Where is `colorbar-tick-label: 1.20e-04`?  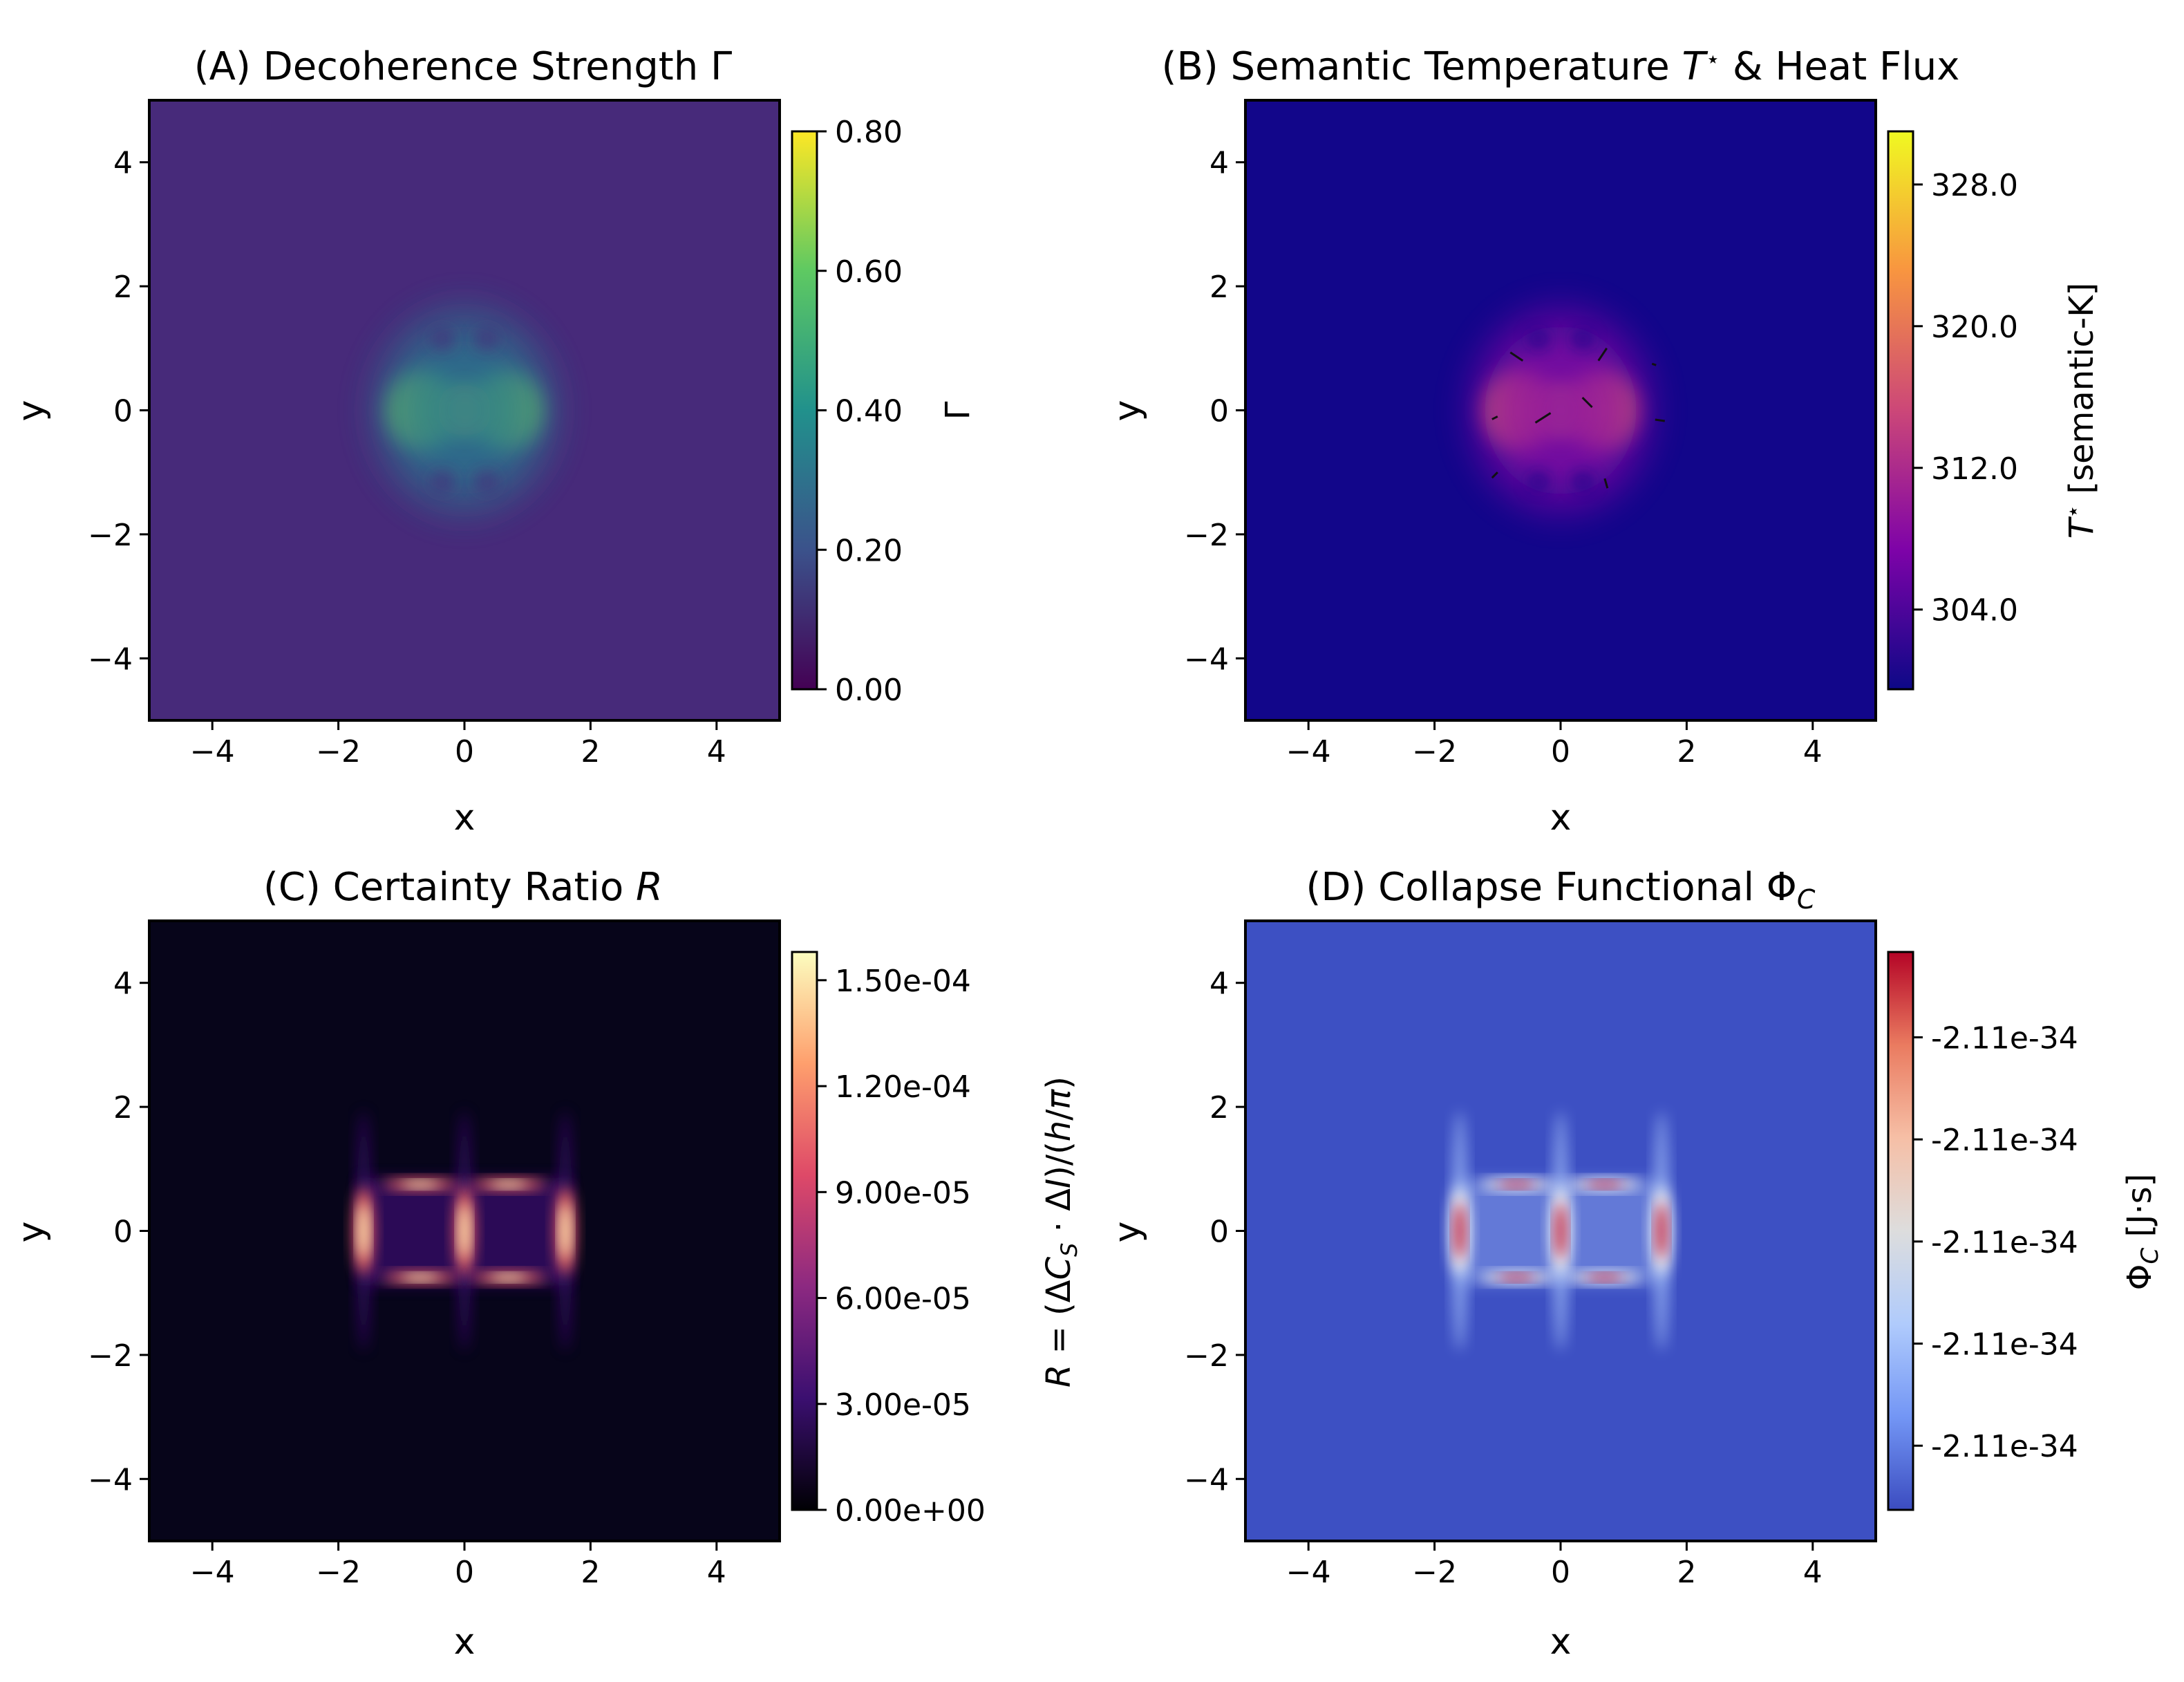
colorbar-tick-label: 1.20e-04 is located at coordinates (903, 1087).